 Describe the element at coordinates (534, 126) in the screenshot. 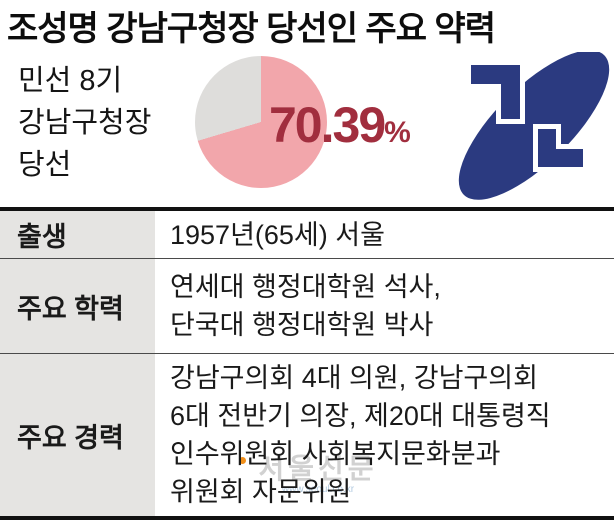

I see `gangnam-gu-logo-icon` at that location.